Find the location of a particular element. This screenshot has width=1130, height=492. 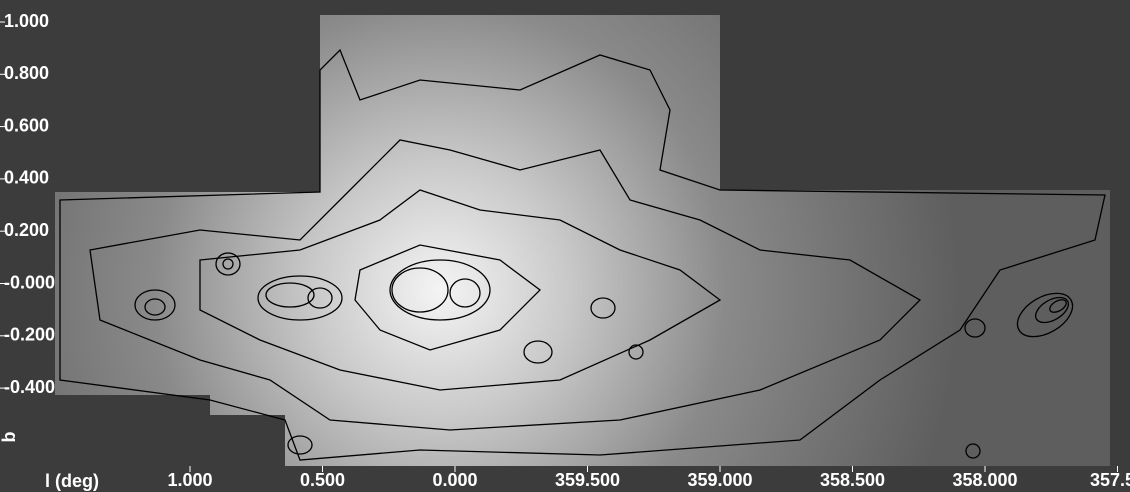

x-tick-label: 359.500 is located at coordinates (587, 480).